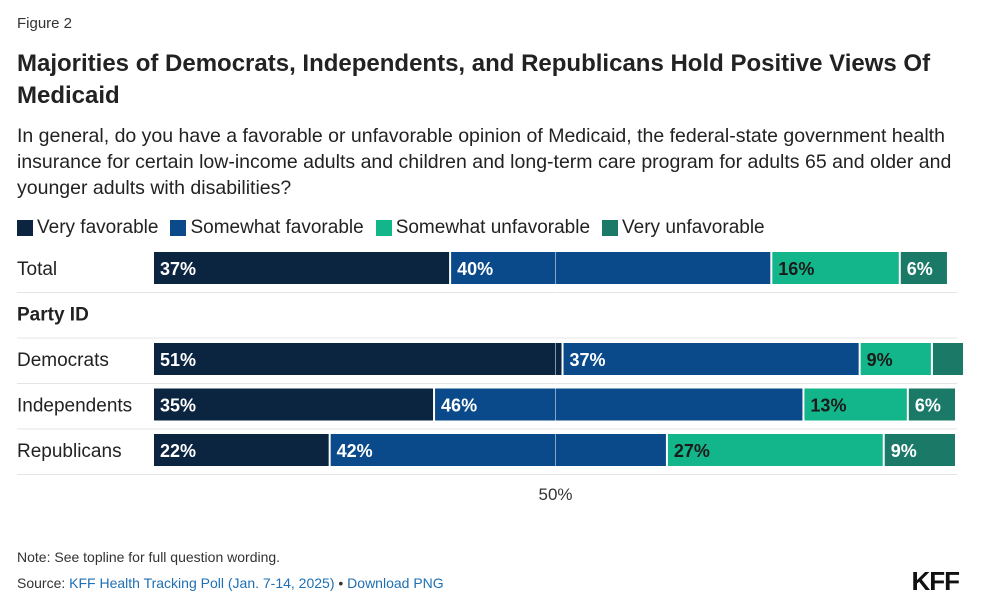 The height and width of the screenshot is (614, 987). I want to click on data-label: 16%, so click(796, 269).